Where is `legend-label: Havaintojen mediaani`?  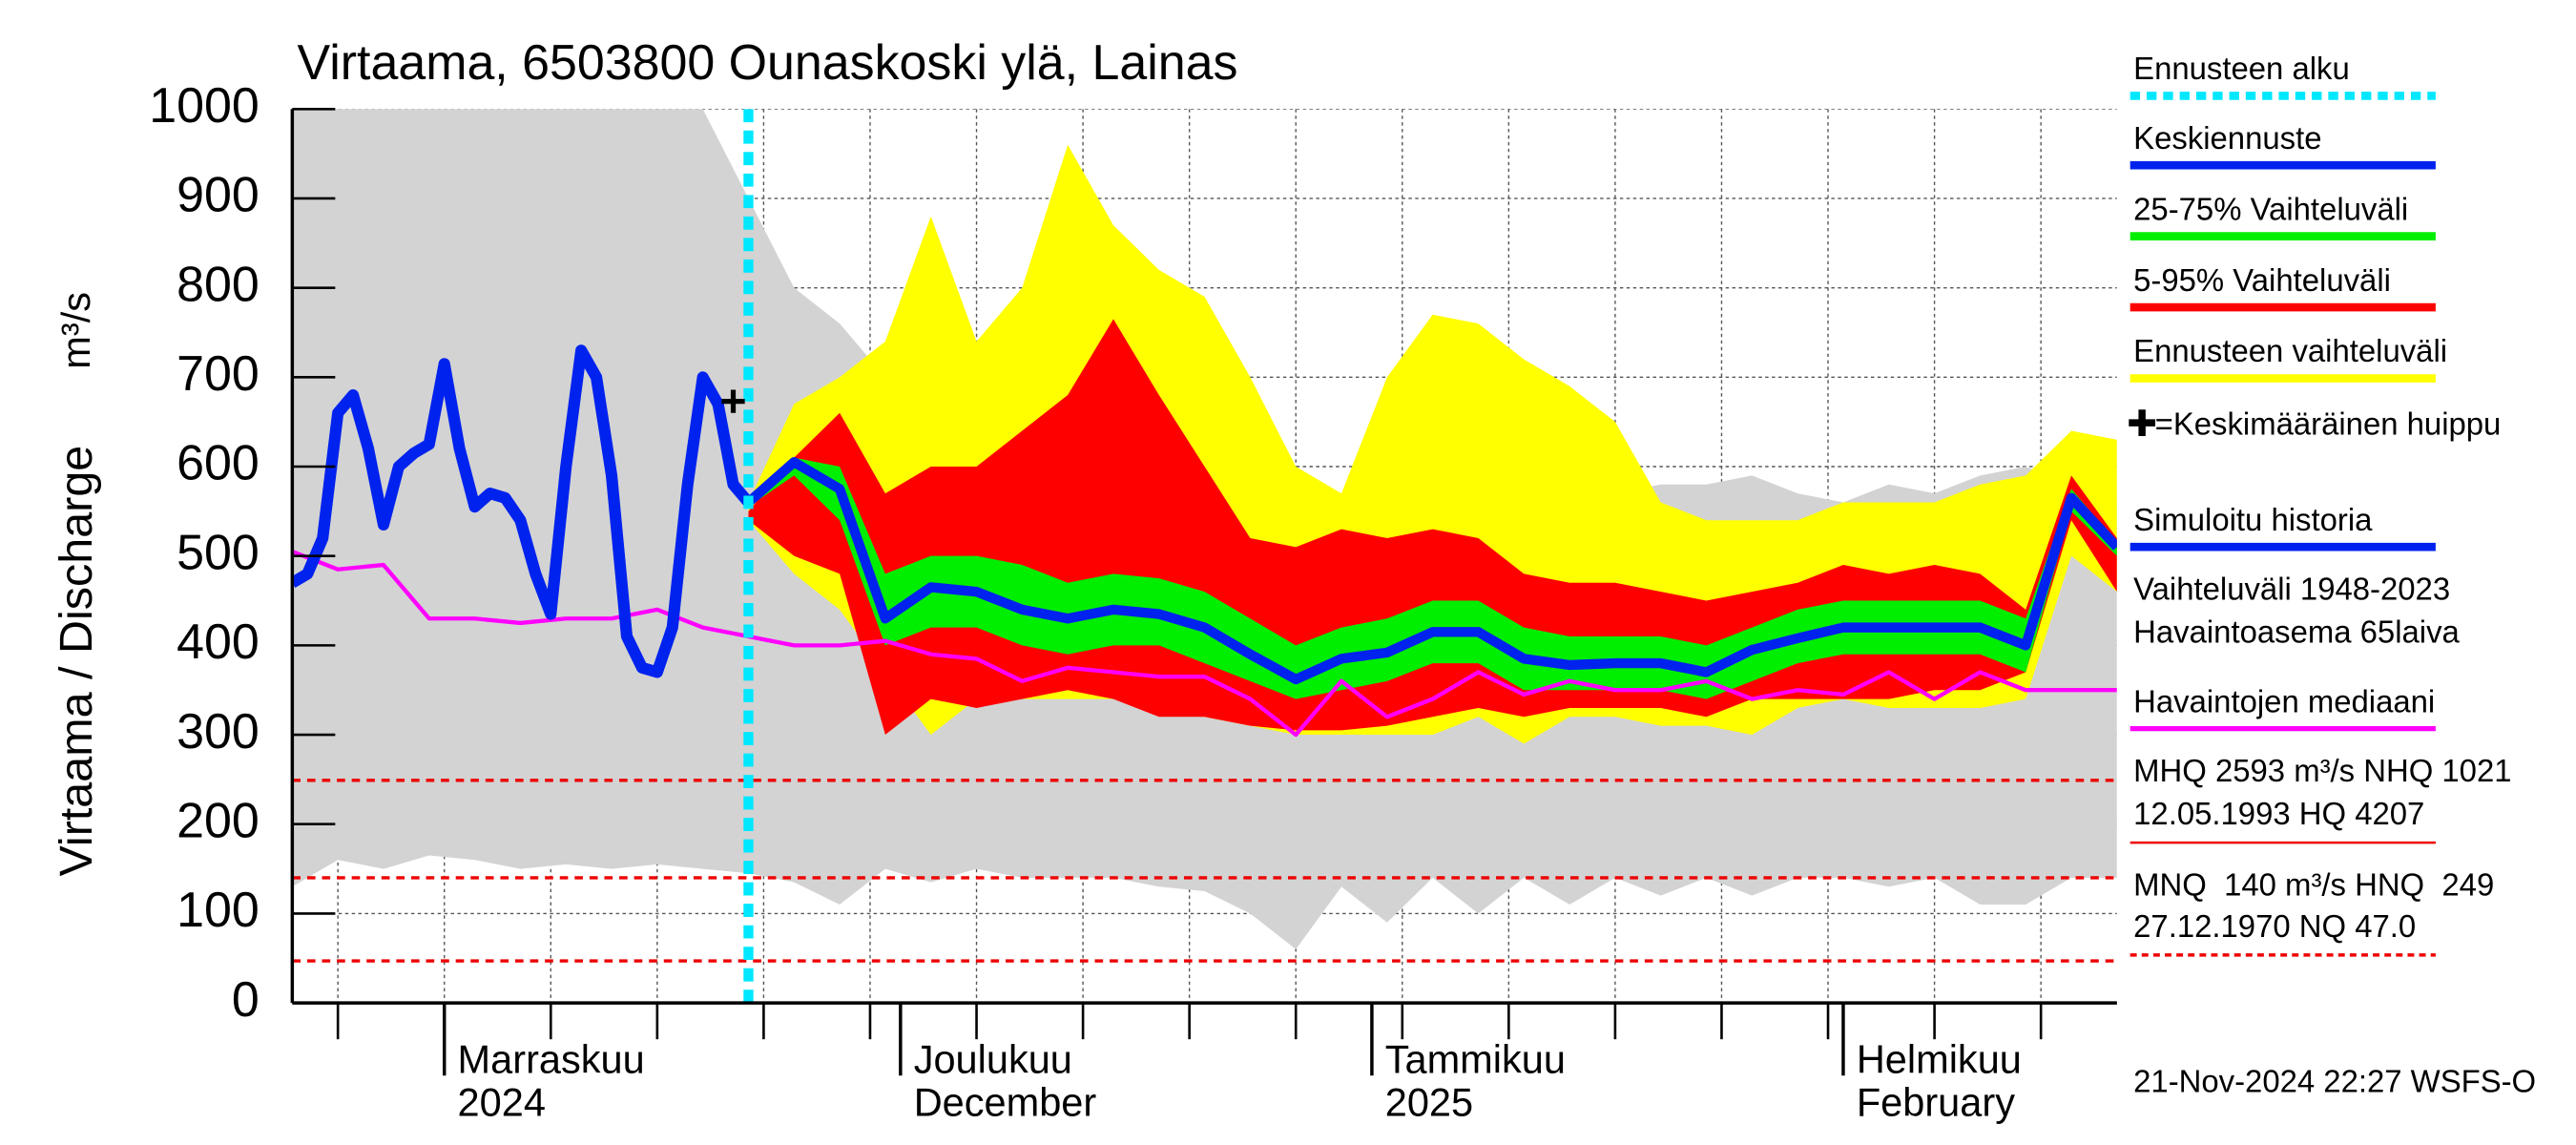
legend-label: Havaintojen mediaani is located at coordinates (2284, 700).